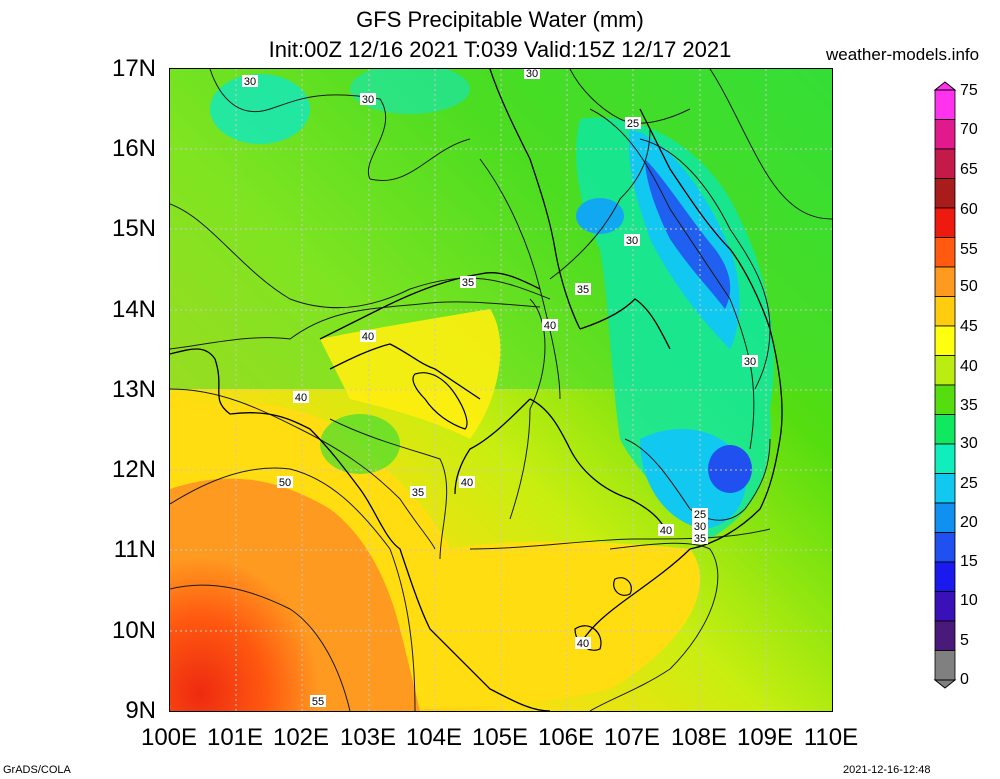 The height and width of the screenshot is (779, 1000). Describe the element at coordinates (169, 737) in the screenshot. I see `lon-label: 100E` at that location.